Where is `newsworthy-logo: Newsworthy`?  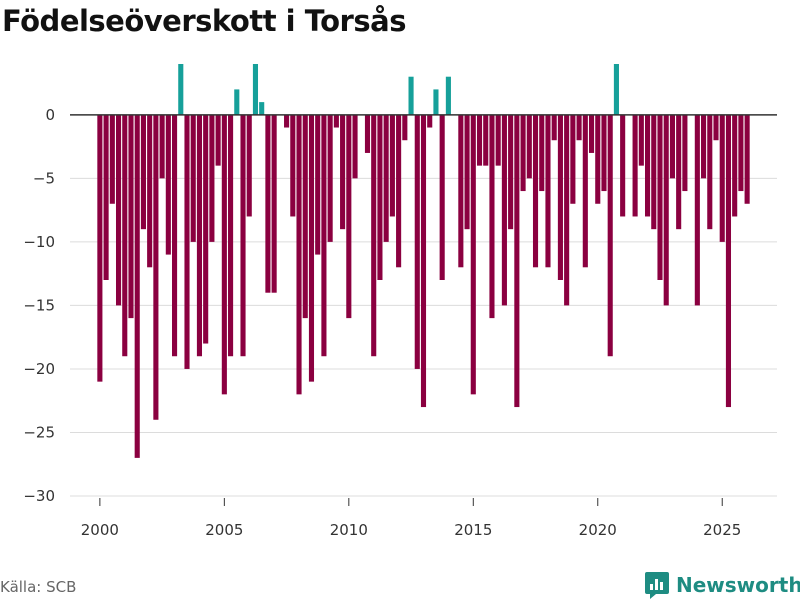
newsworthy-logo: Newsworthy is located at coordinates (722, 585).